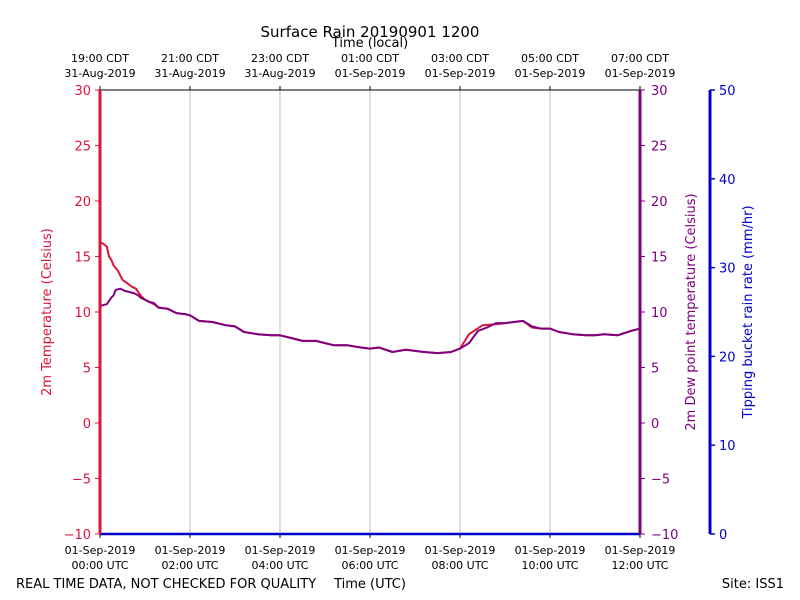  I want to click on dewpoint-tick-label: 10, so click(659, 313).